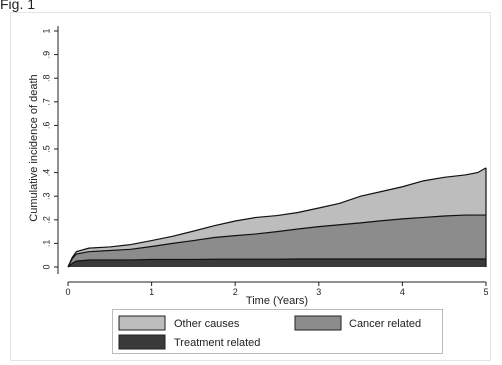 The width and height of the screenshot is (502, 365). I want to click on x-tick-label: 2, so click(235, 292).